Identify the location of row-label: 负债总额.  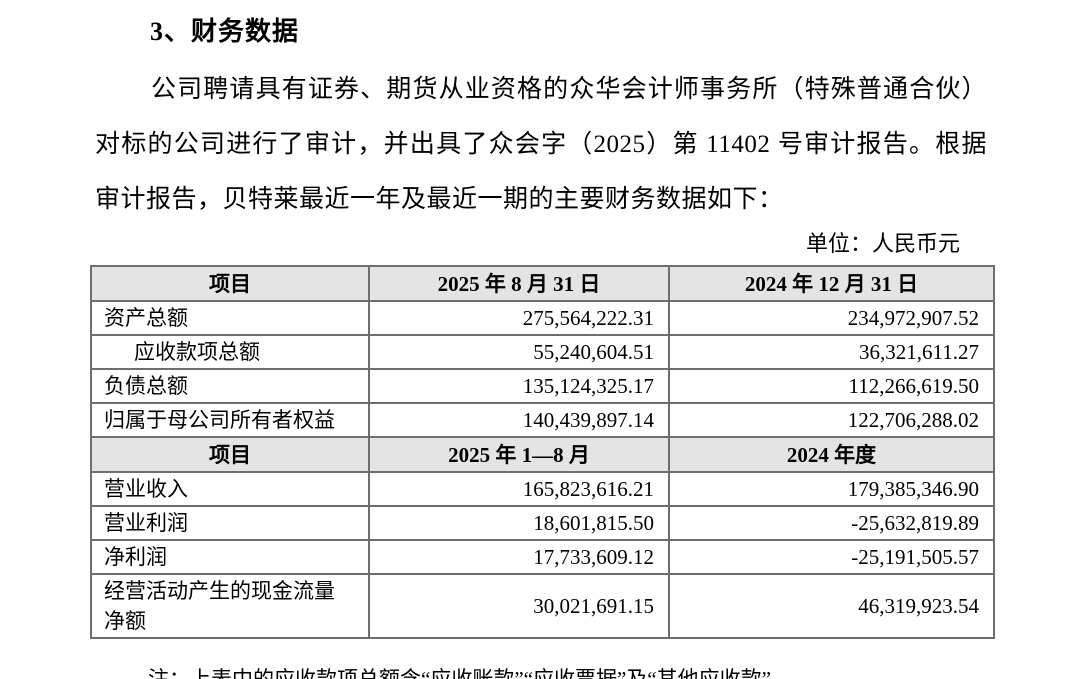
(230, 386).